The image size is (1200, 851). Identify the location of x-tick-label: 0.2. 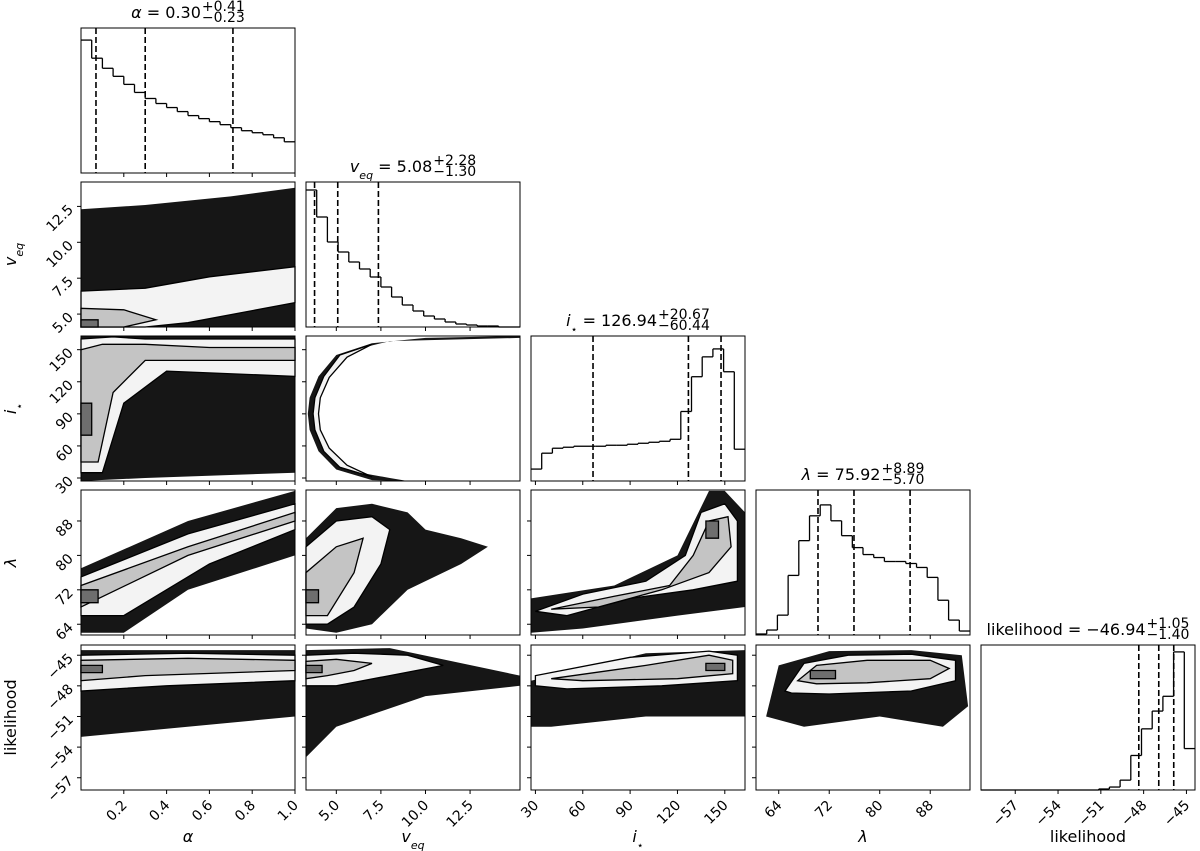
(117, 811).